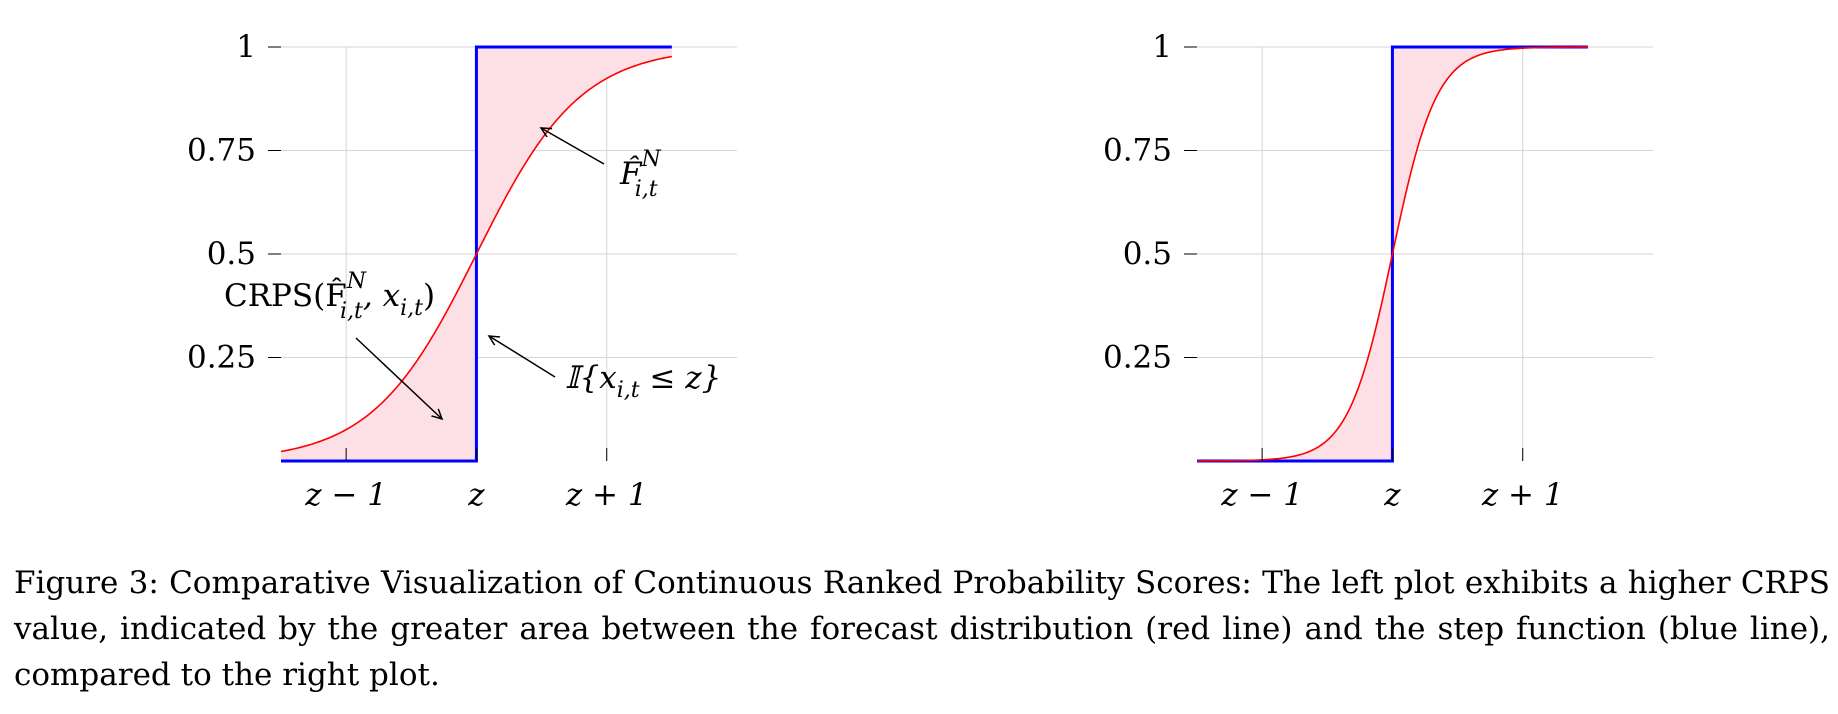 Image resolution: width=1838 pixels, height=714 pixels. What do you see at coordinates (329, 296) in the screenshot?
I see `crps-label: CRPS(F̂N i,t, xi,t)` at bounding box center [329, 296].